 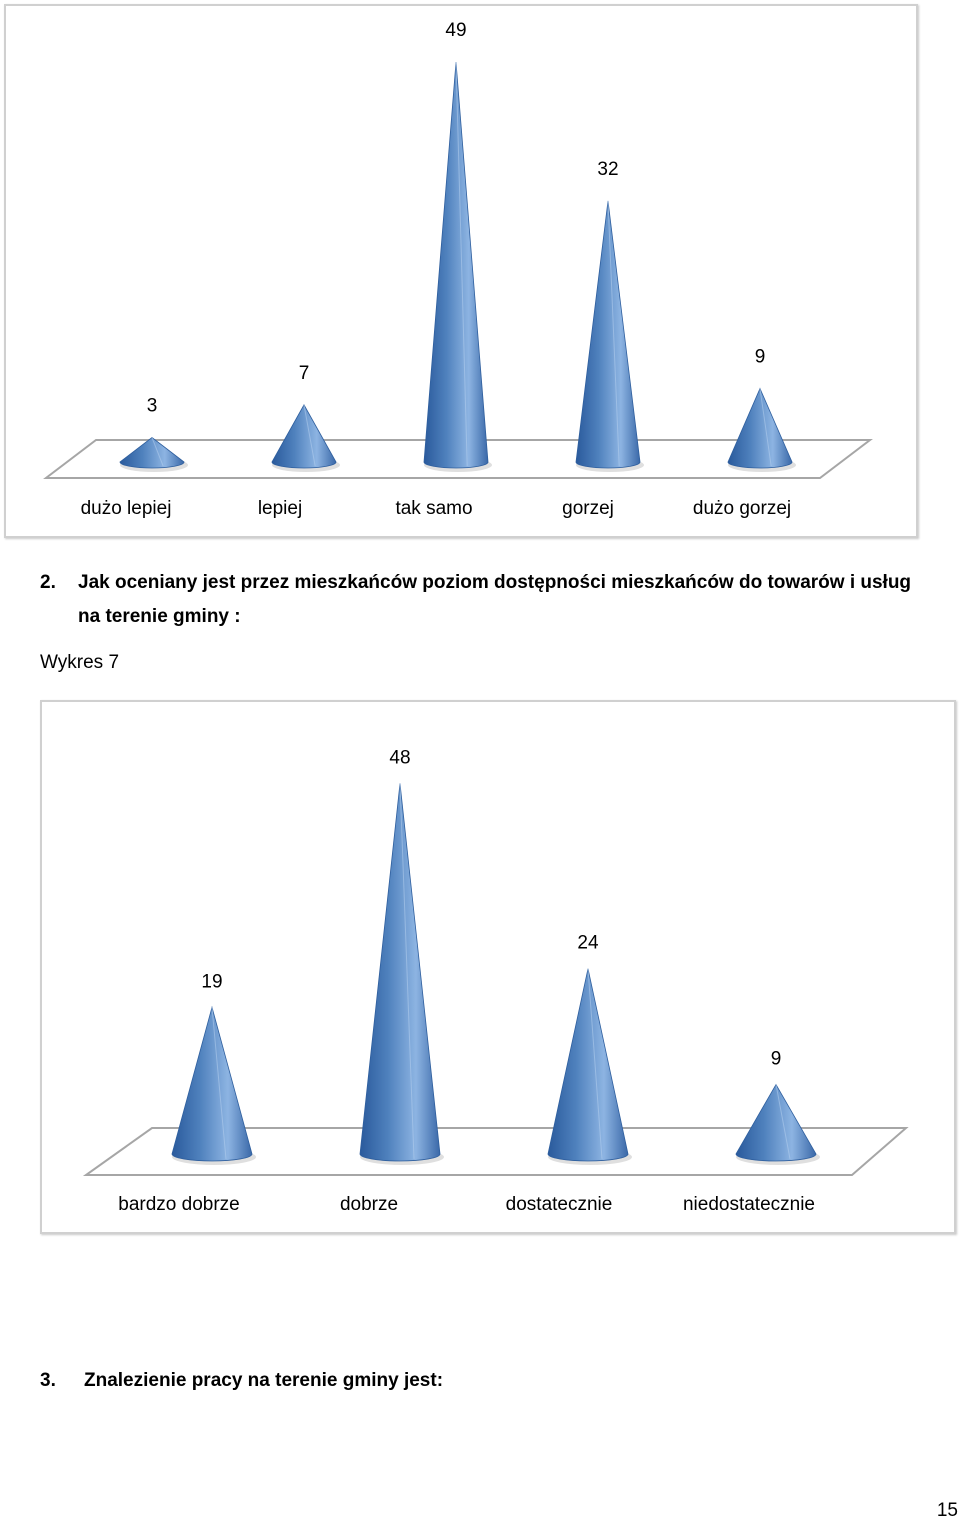 What do you see at coordinates (607, 169) in the screenshot?
I see `data-label: 32` at bounding box center [607, 169].